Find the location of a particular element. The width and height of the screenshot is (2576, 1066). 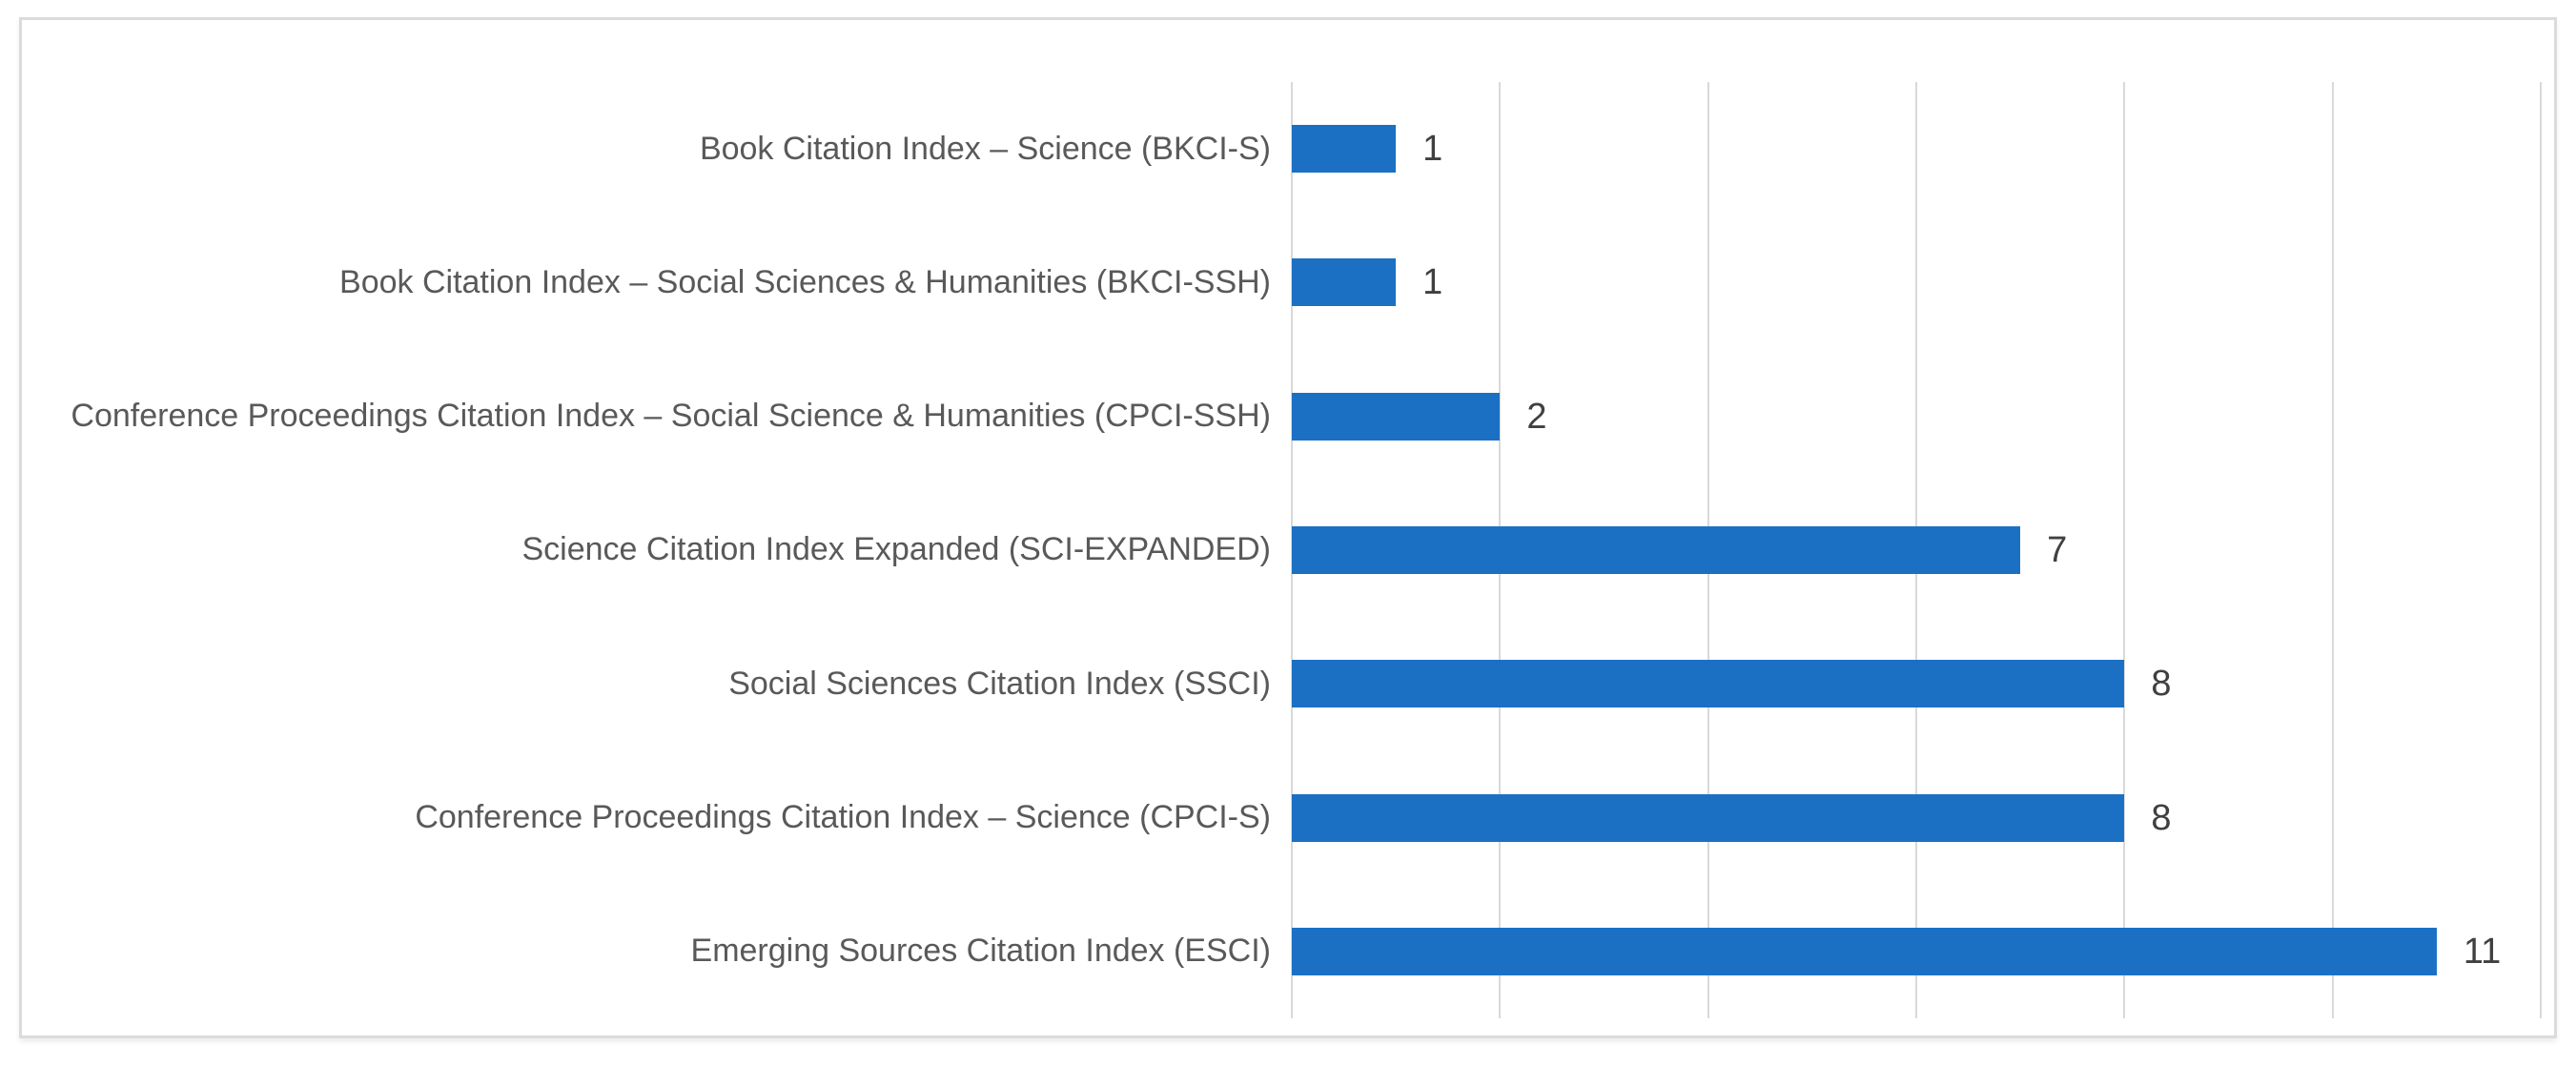

value-label: 2 is located at coordinates (1536, 416).